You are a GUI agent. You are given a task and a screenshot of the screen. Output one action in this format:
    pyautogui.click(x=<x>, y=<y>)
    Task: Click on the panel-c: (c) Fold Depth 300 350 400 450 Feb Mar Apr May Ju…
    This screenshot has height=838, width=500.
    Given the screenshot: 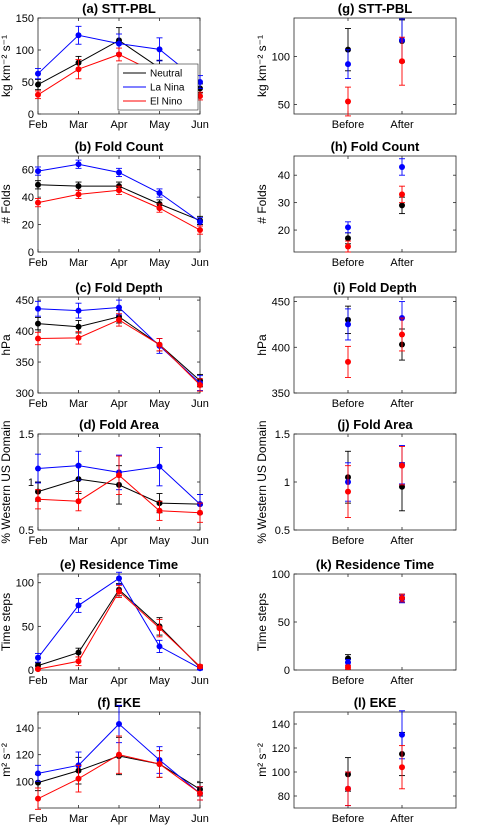 What is the action you would take?
    pyautogui.click(x=104, y=345)
    